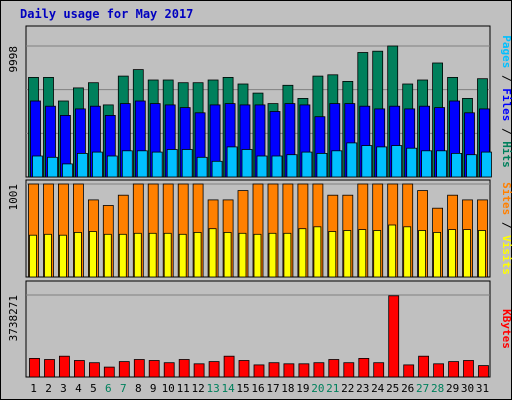 The image size is (512, 400). I want to click on day-label-1: 1, so click(33, 388).